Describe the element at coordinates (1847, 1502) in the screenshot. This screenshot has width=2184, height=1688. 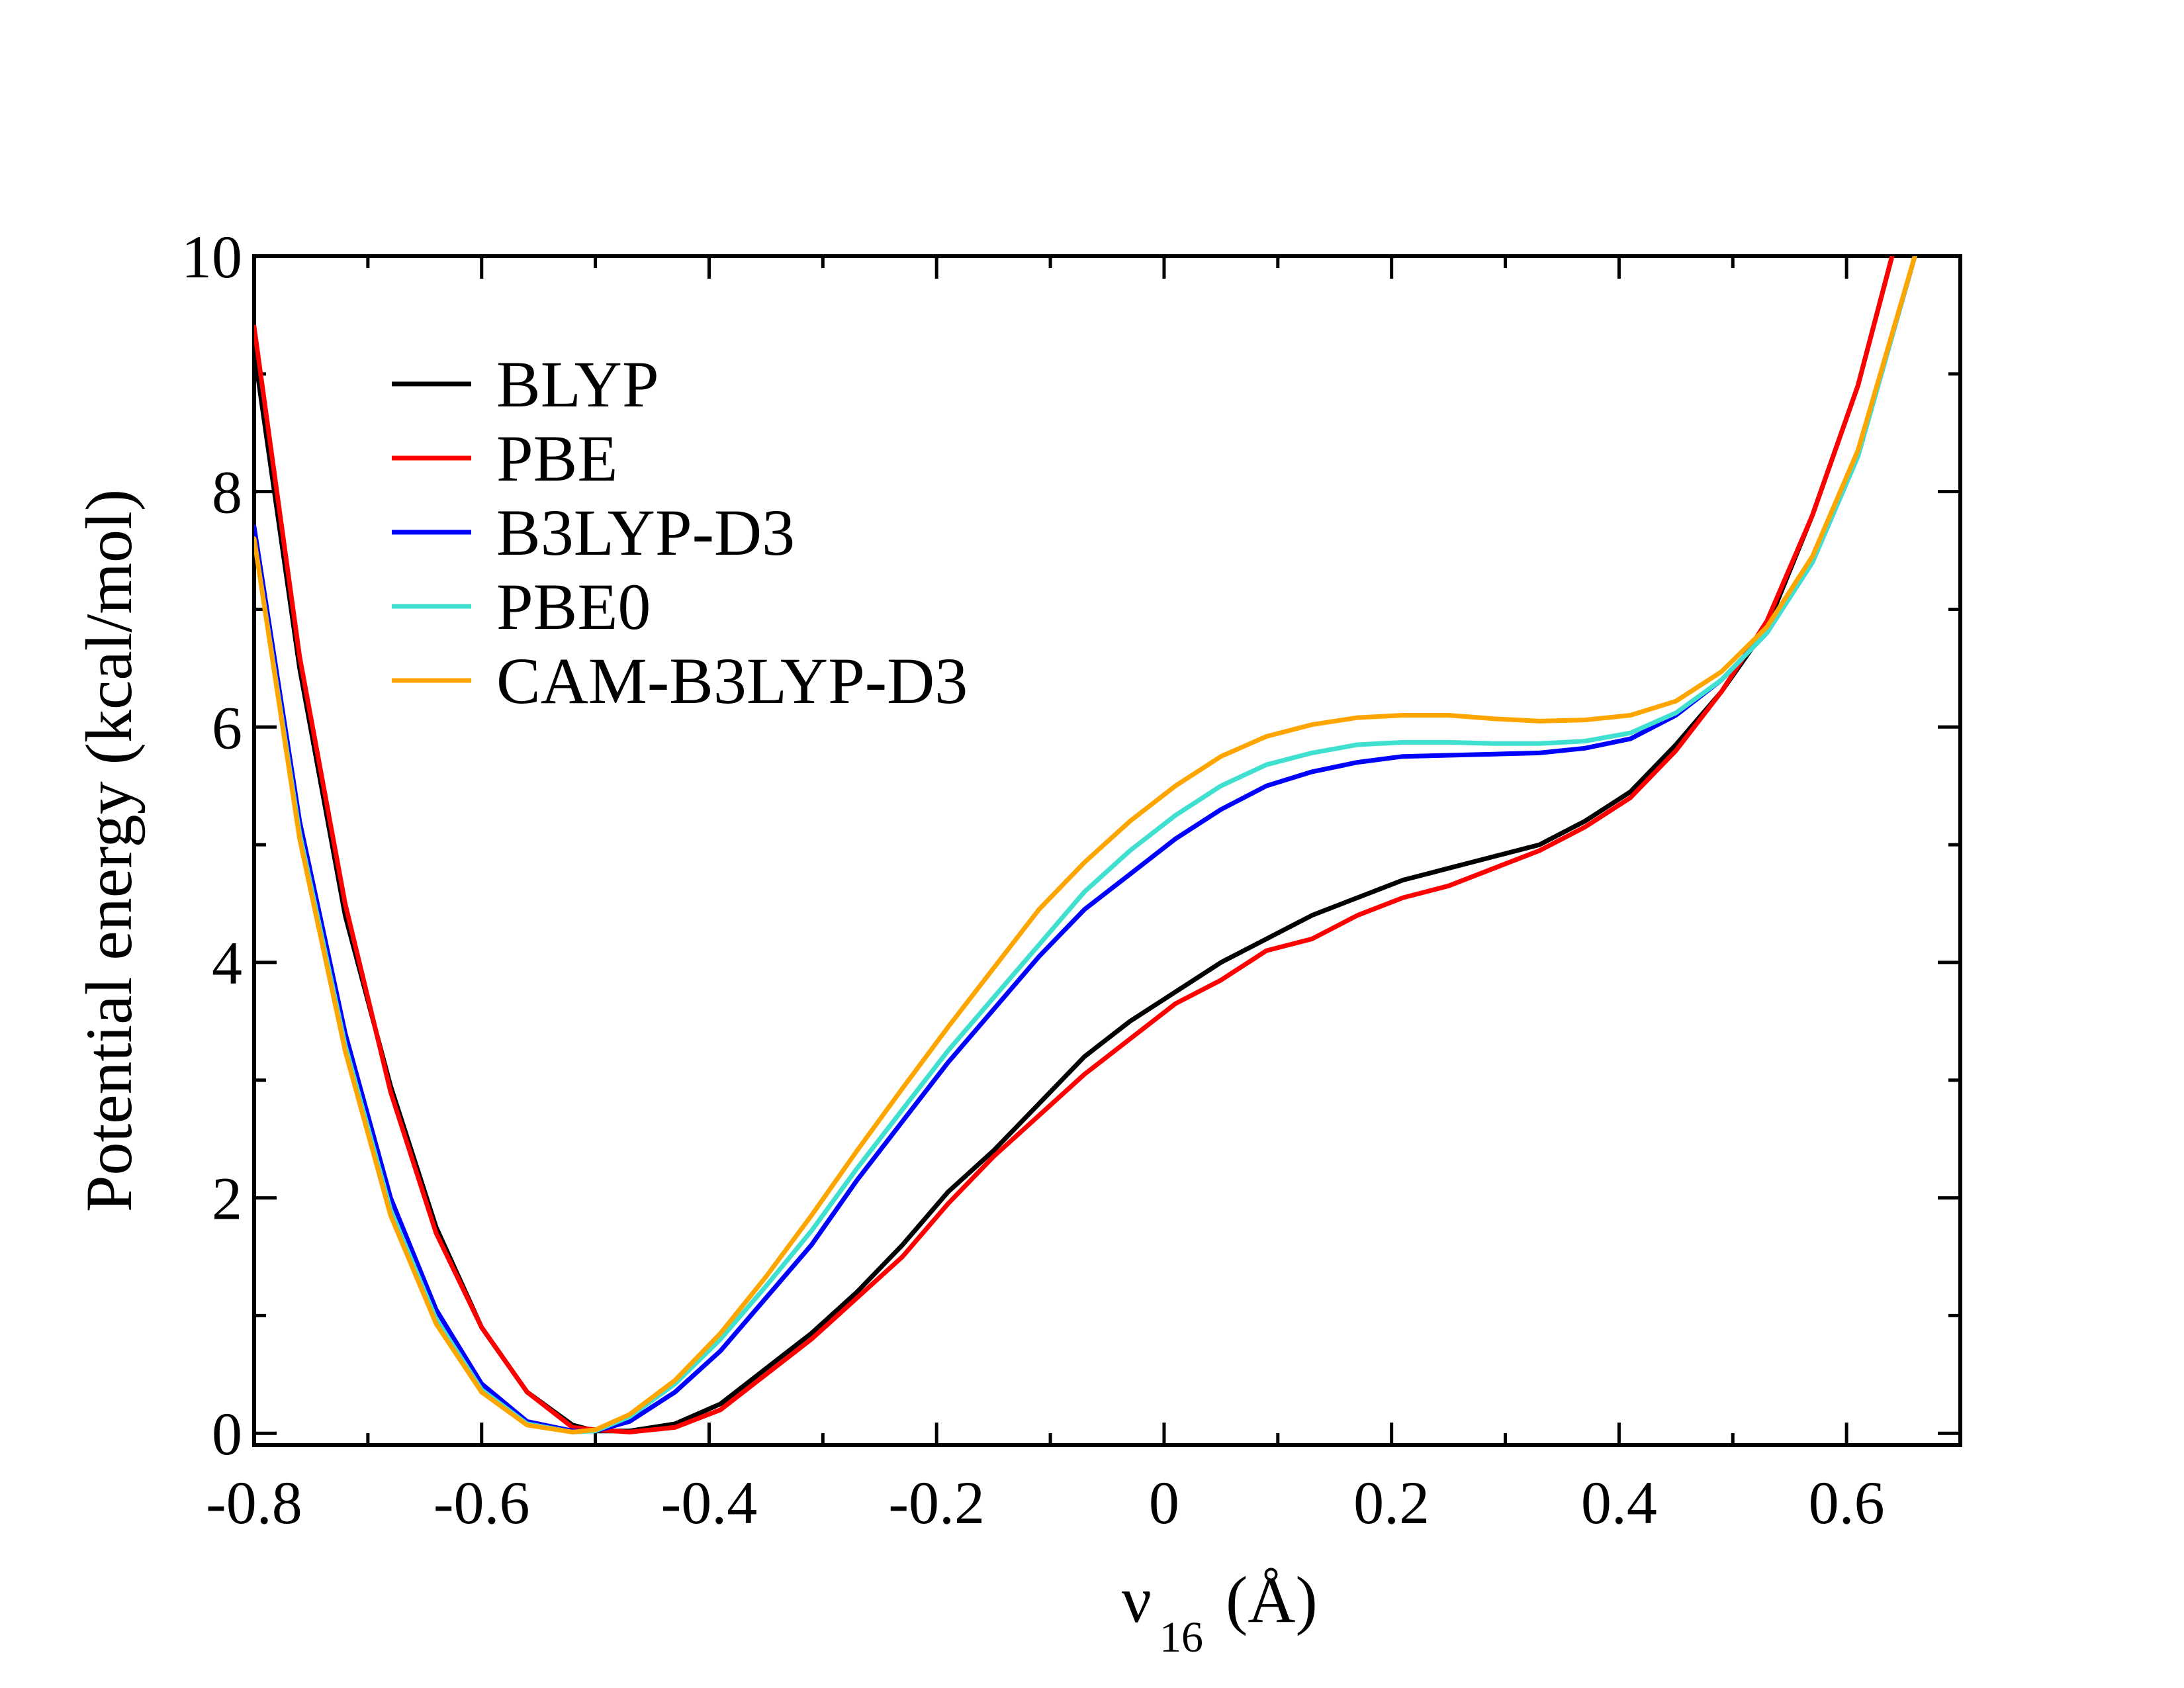
I see `x-tick-label: 0.6` at that location.